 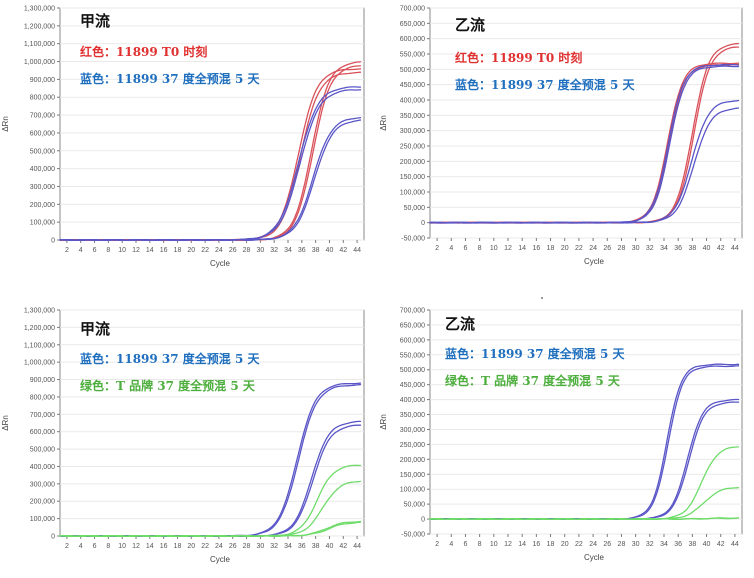 What do you see at coordinates (412, 162) in the screenshot?
I see `y-tick-label: 200,000` at bounding box center [412, 162].